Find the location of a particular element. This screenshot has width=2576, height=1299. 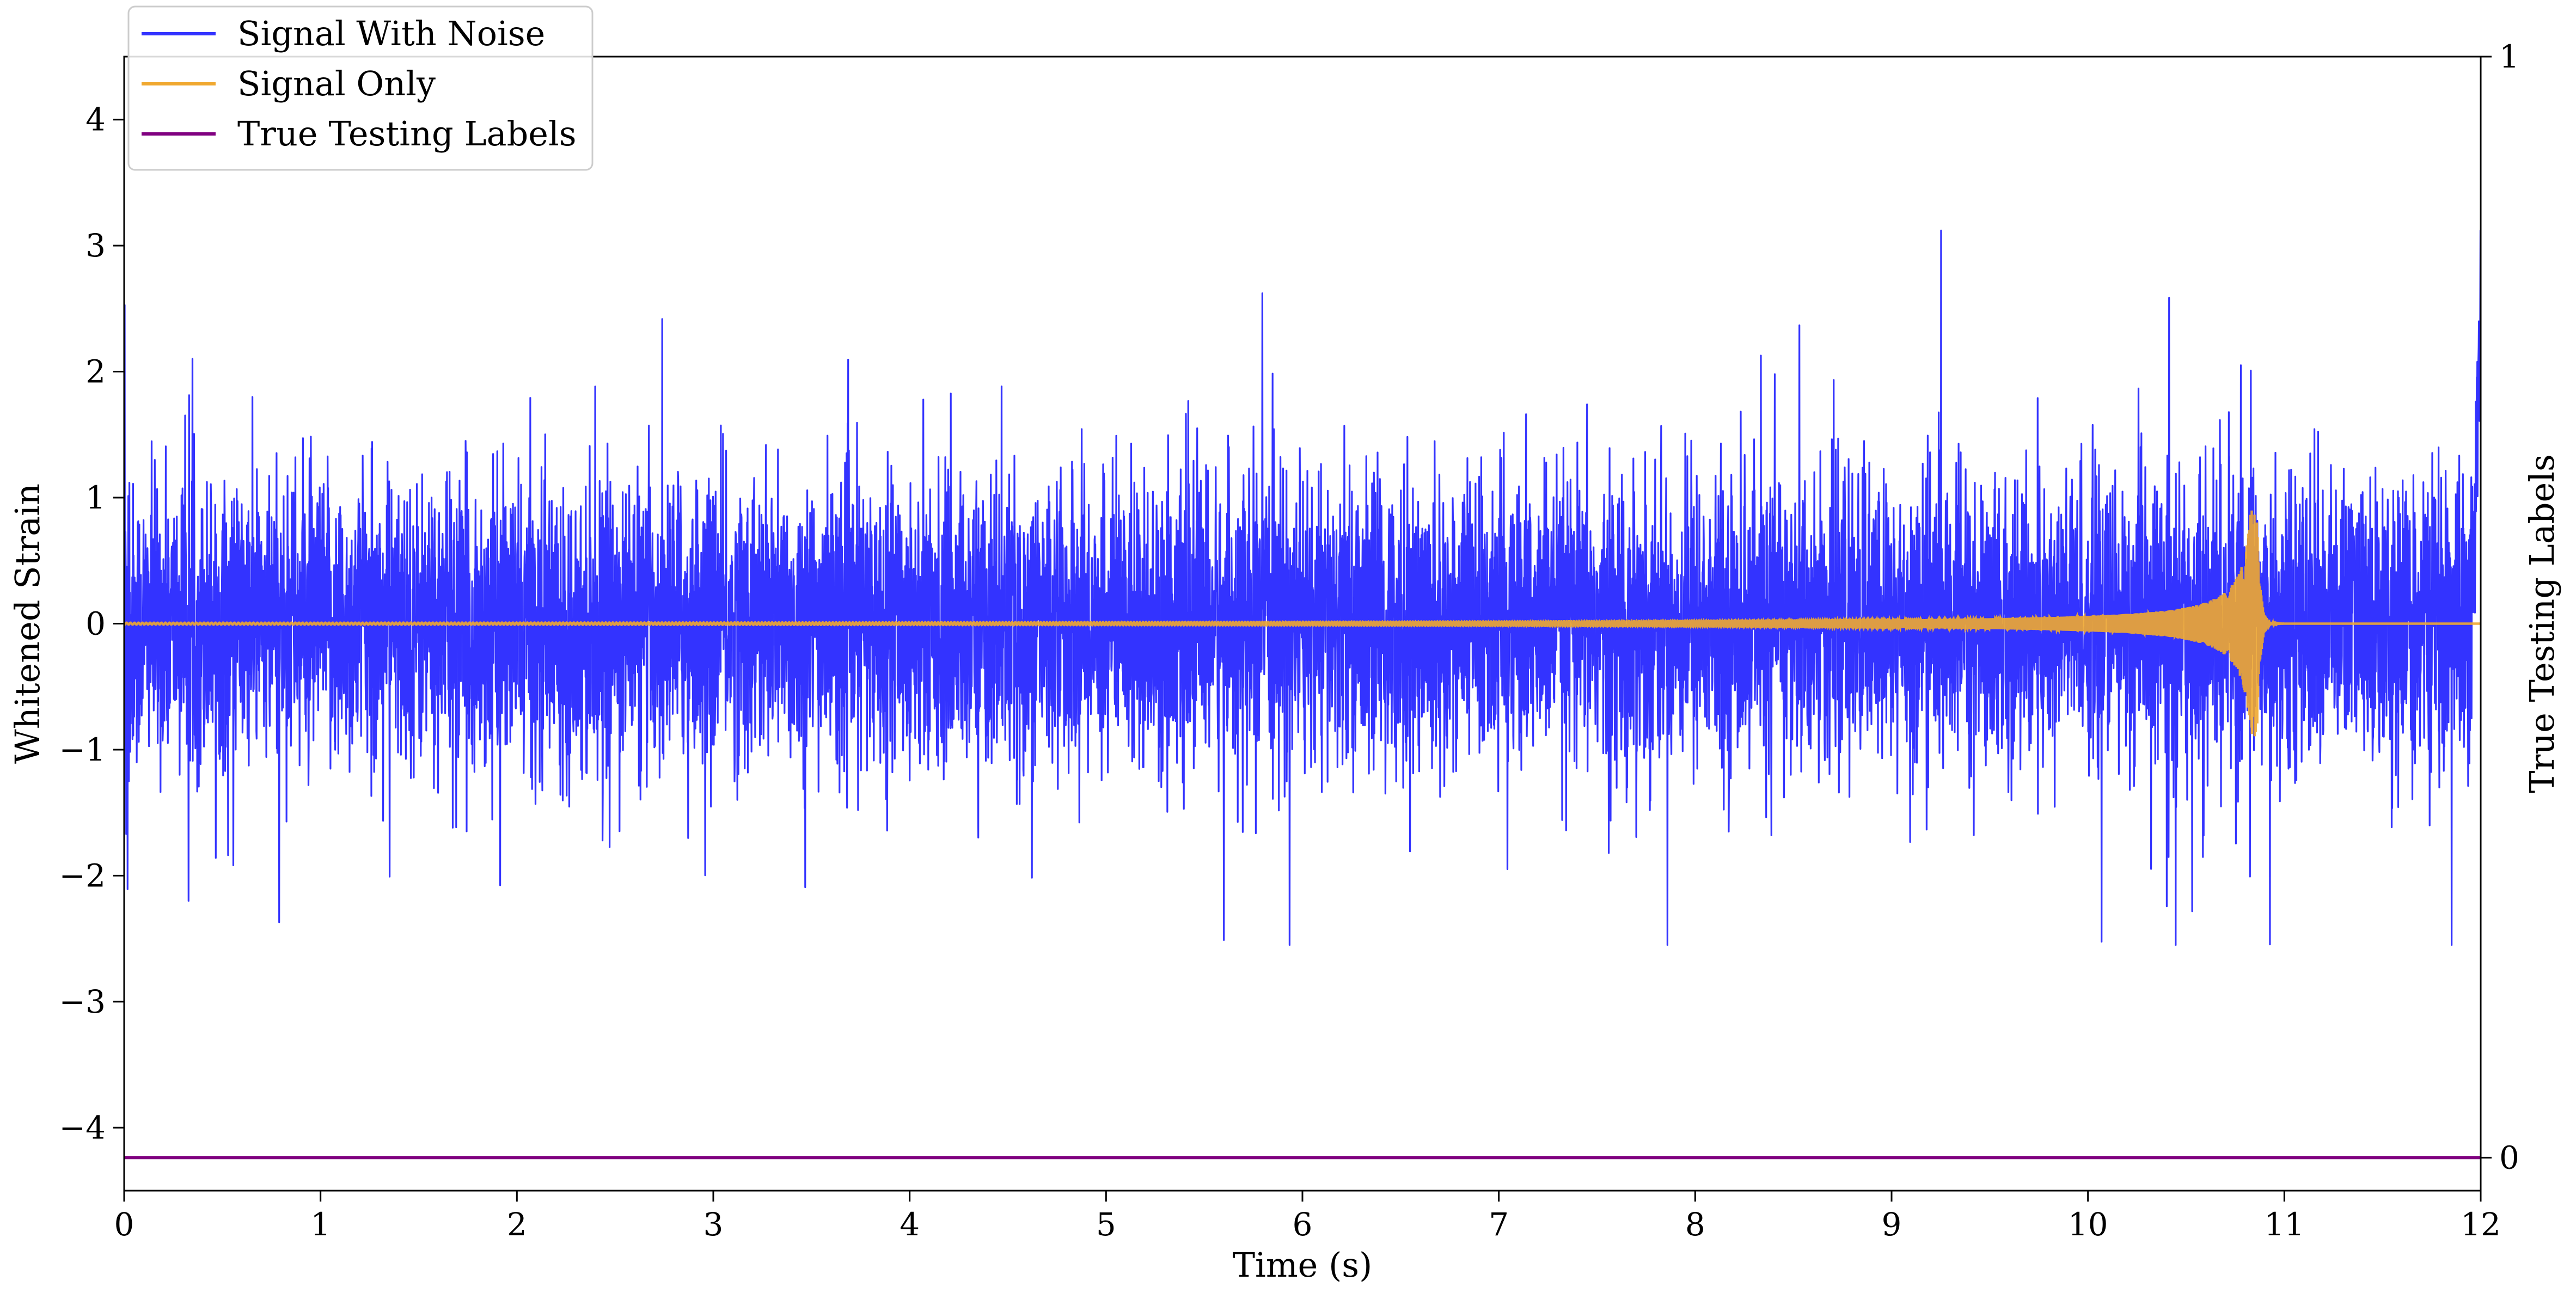

y-axis-label: Whitened Strain is located at coordinates (27, 623).